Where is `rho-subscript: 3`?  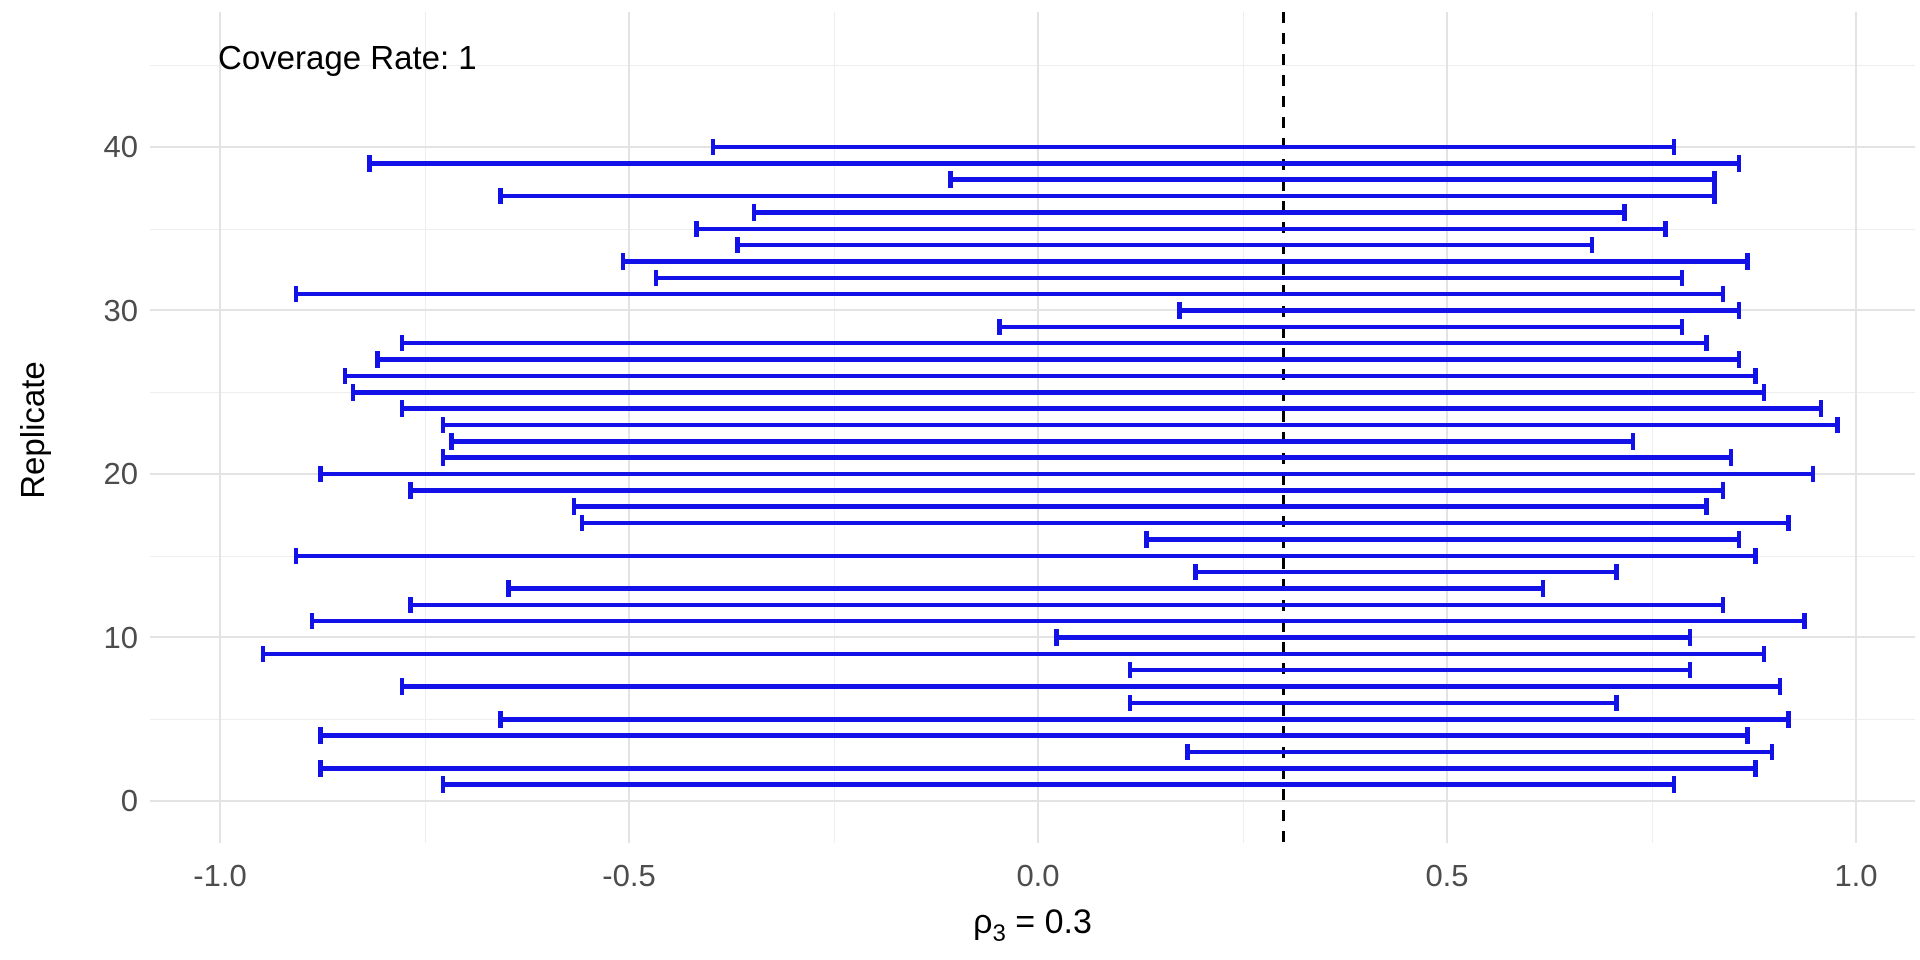
rho-subscript: 3 is located at coordinates (999, 933).